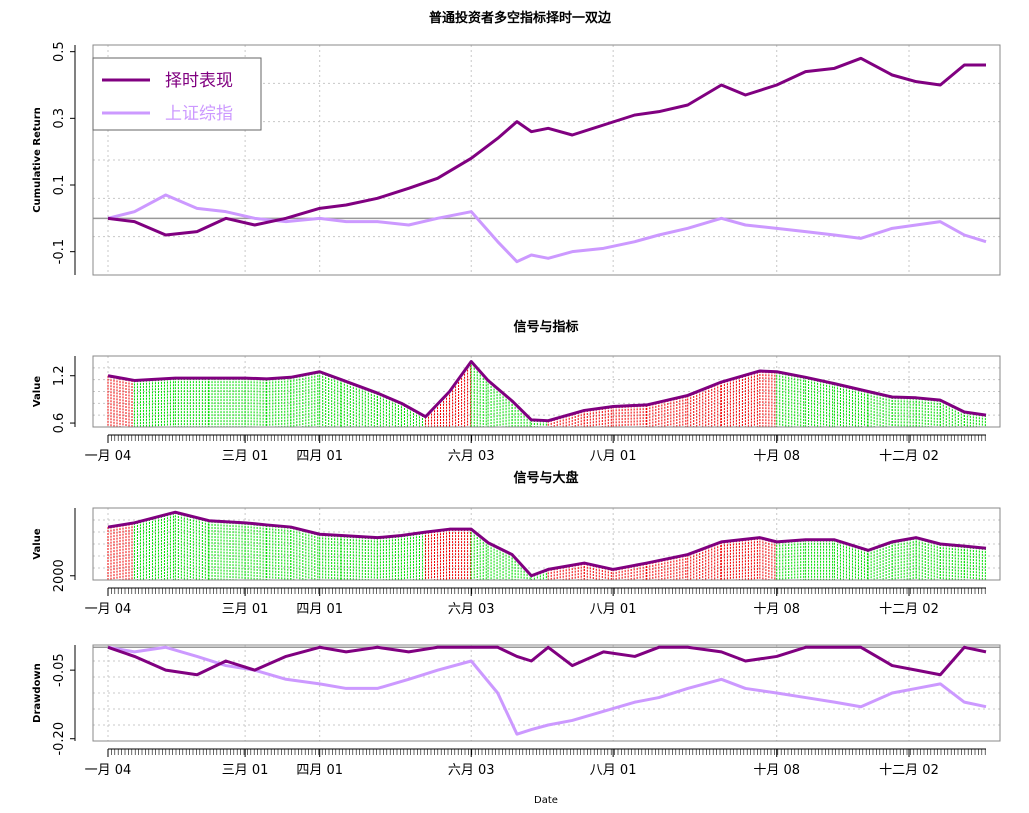  I want to click on legend-box, so click(177, 94).